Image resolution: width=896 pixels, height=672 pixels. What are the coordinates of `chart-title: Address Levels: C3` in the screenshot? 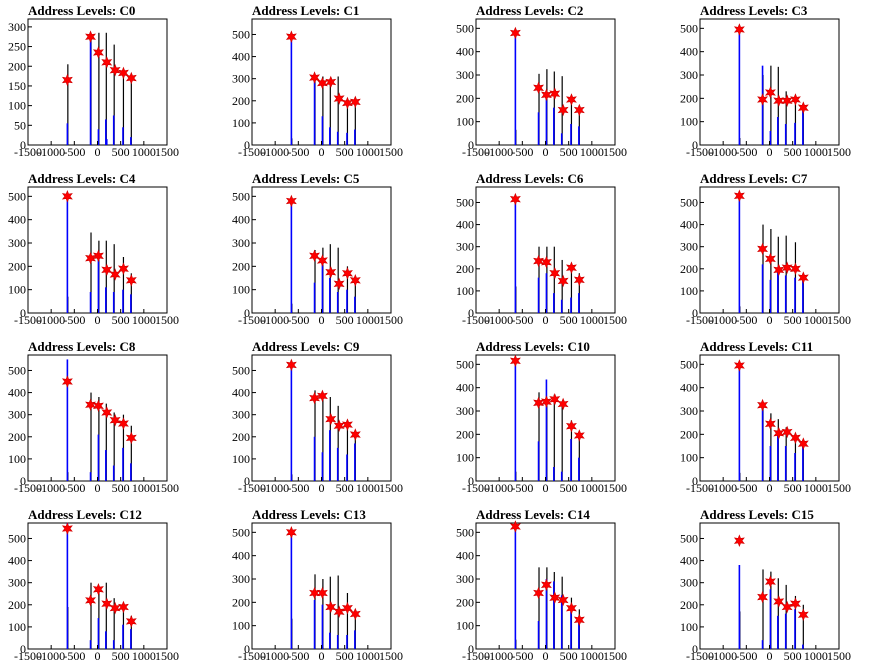 It's located at (754, 10).